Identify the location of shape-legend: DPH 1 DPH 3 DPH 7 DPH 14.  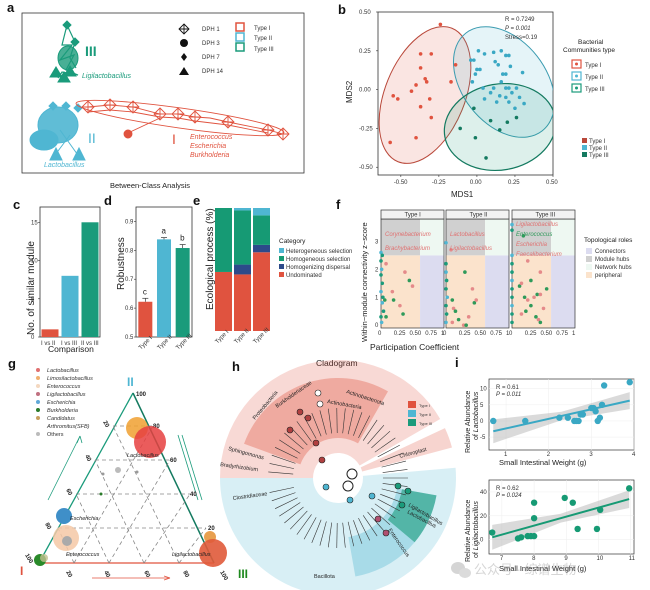
(201, 49).